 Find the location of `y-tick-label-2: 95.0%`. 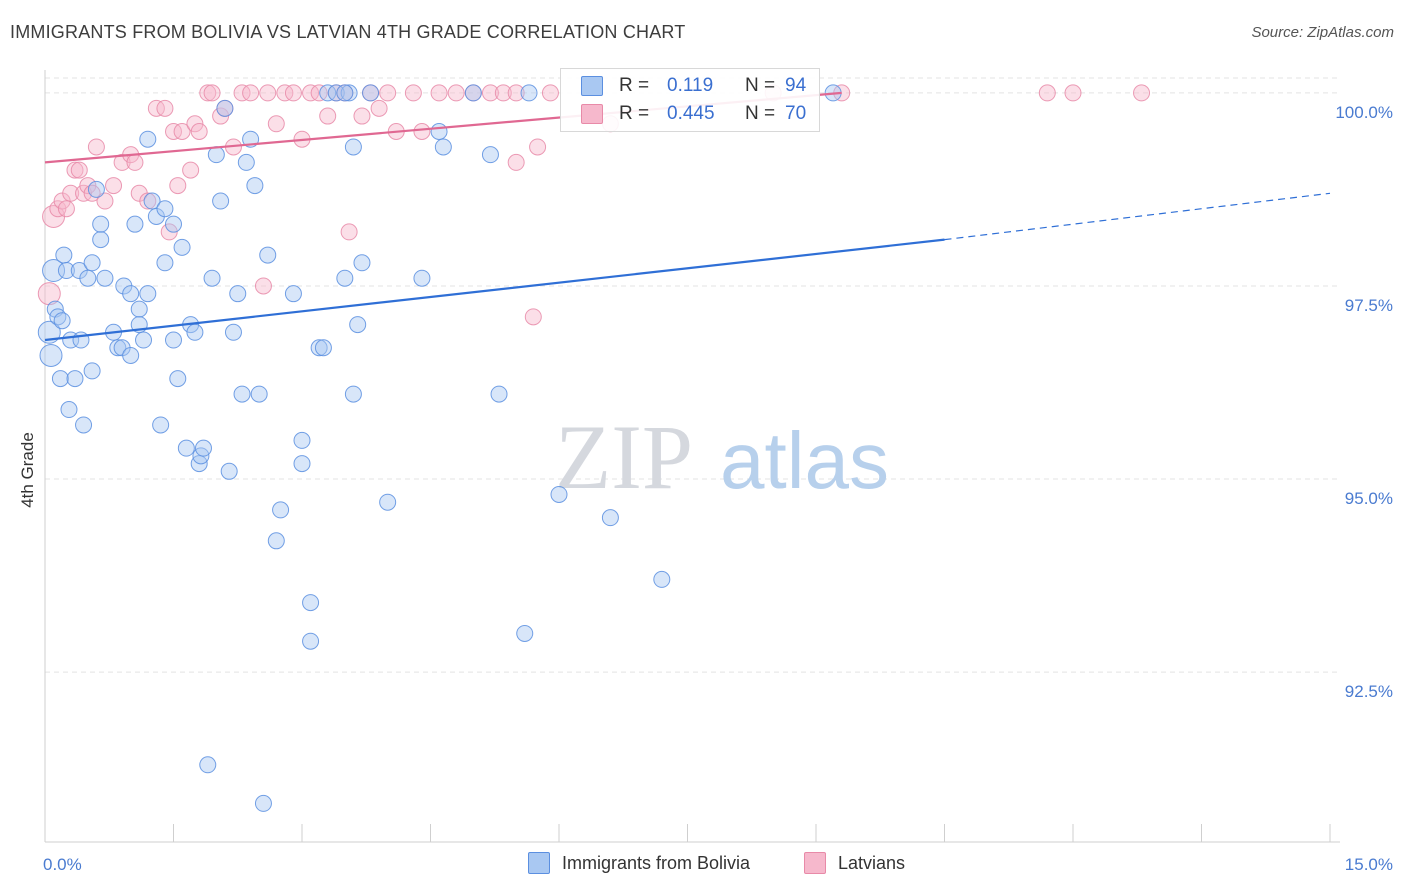

y-tick-label-2: 95.0% is located at coordinates (1369, 498).